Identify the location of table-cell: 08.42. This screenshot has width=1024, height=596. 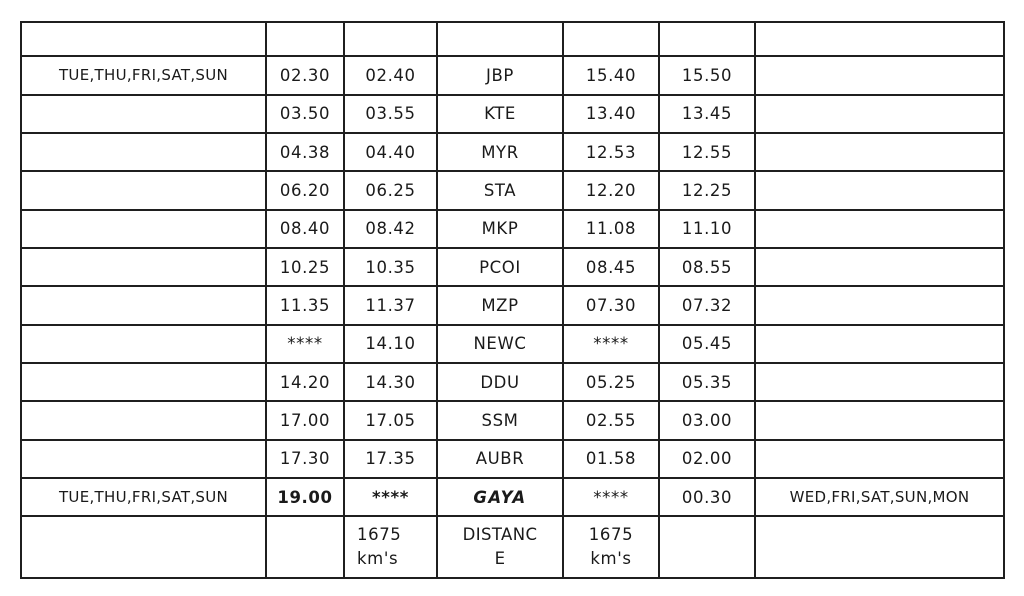
(390, 229).